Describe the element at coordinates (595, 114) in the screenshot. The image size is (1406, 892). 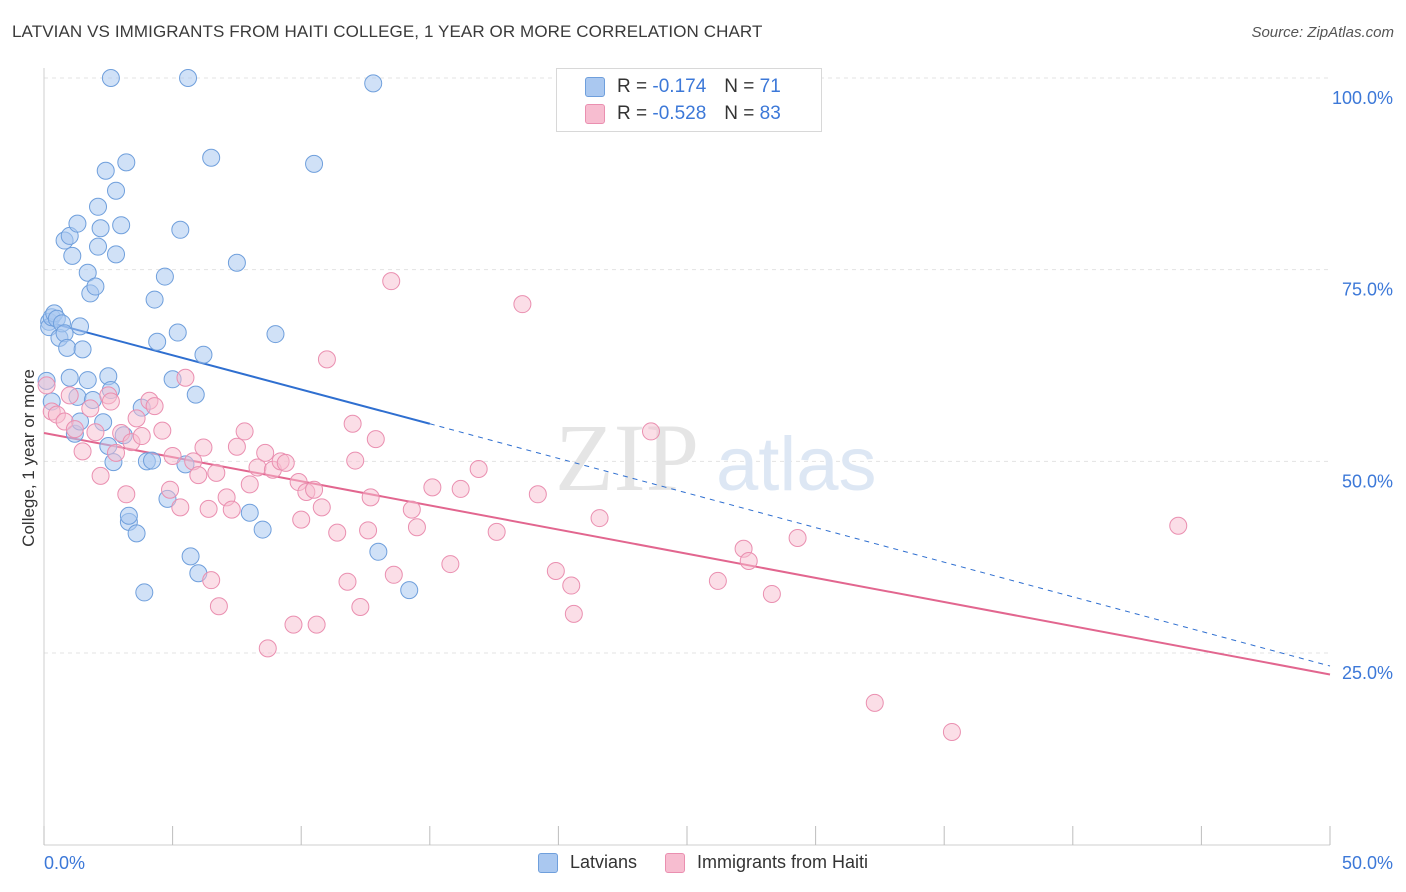
I see `haiti-swatch` at that location.